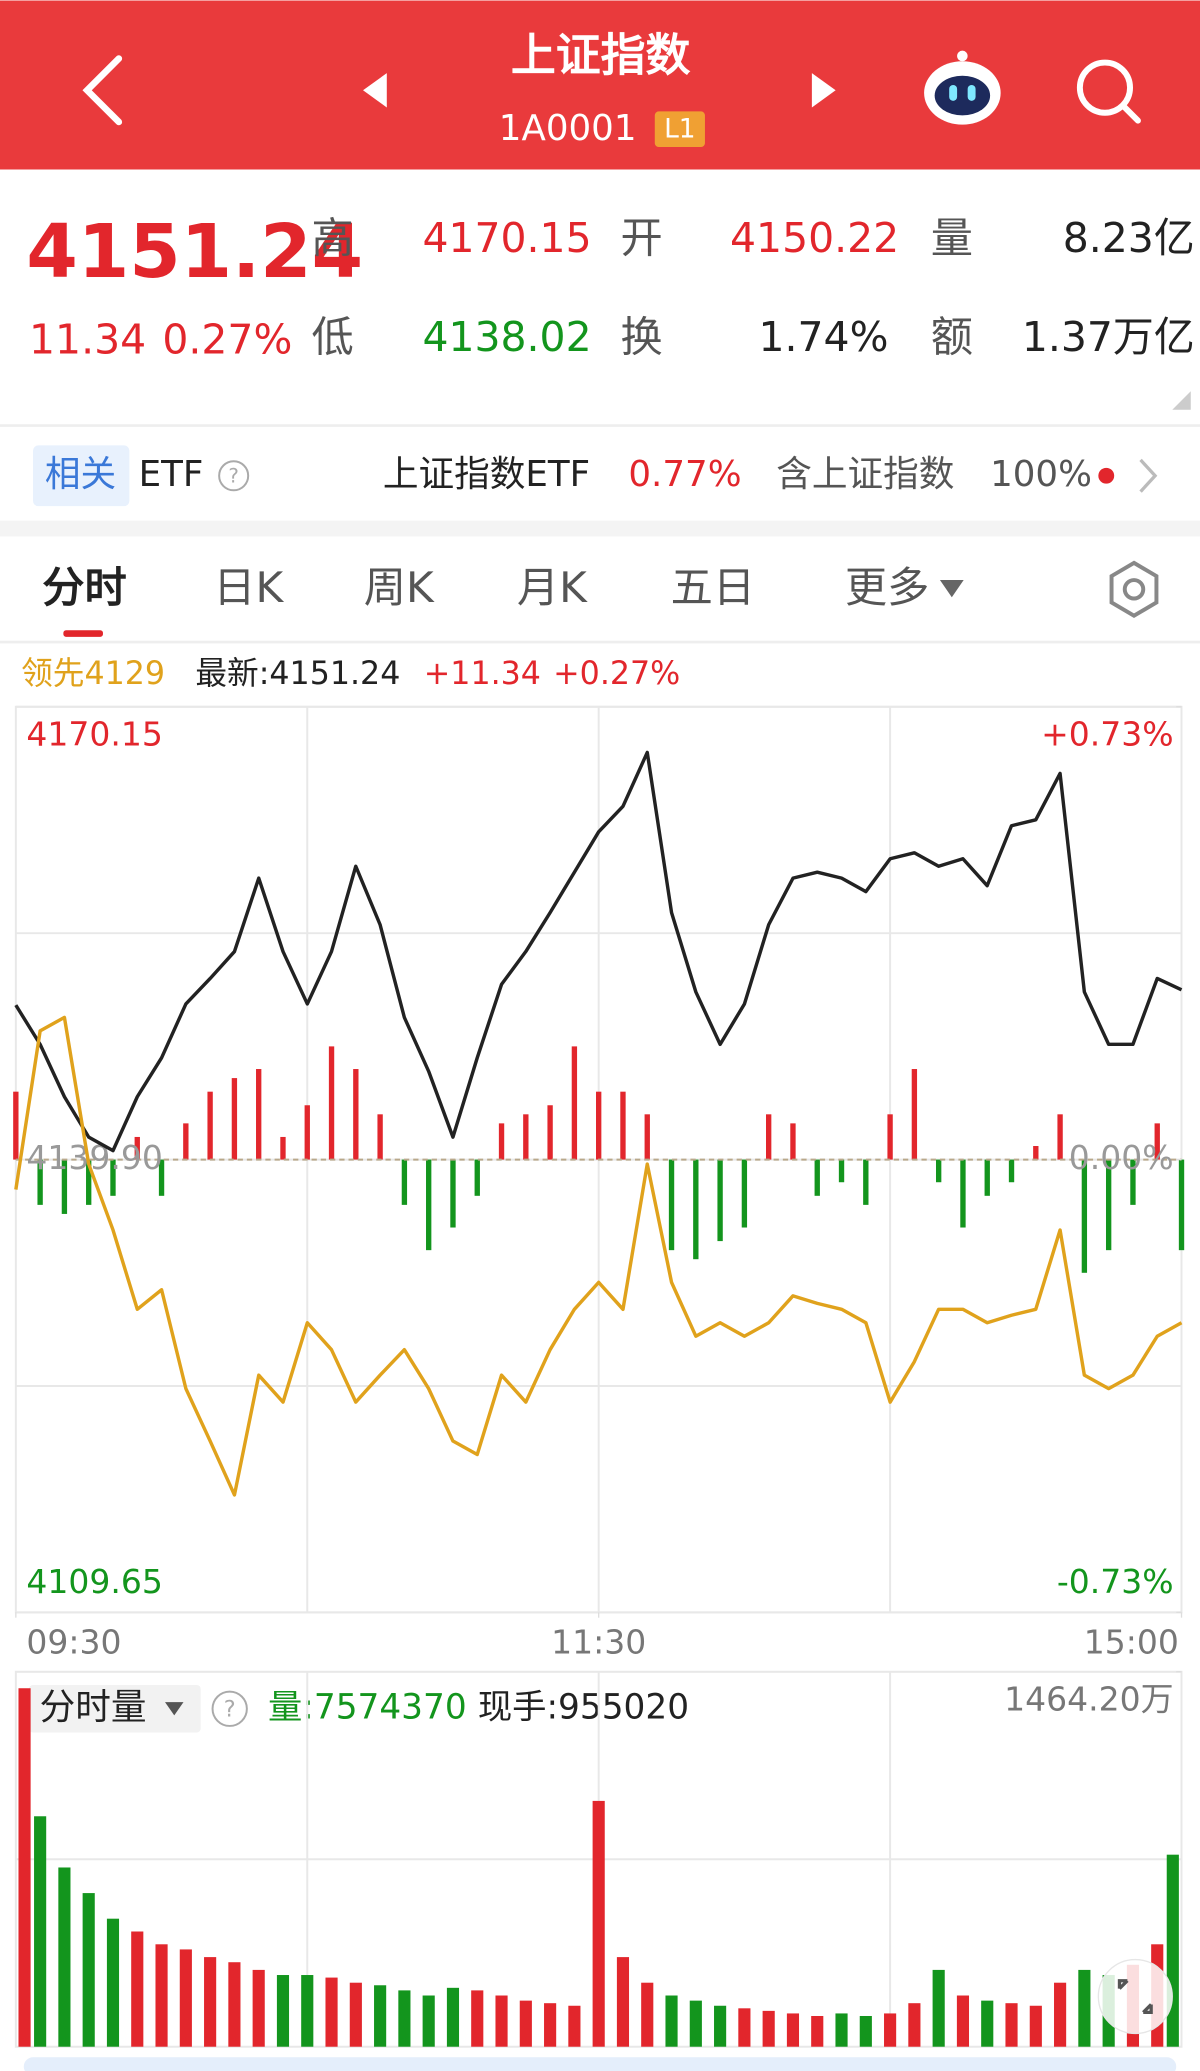 This screenshot has width=1200, height=2071. I want to click on settings-hex, so click(1134, 589).